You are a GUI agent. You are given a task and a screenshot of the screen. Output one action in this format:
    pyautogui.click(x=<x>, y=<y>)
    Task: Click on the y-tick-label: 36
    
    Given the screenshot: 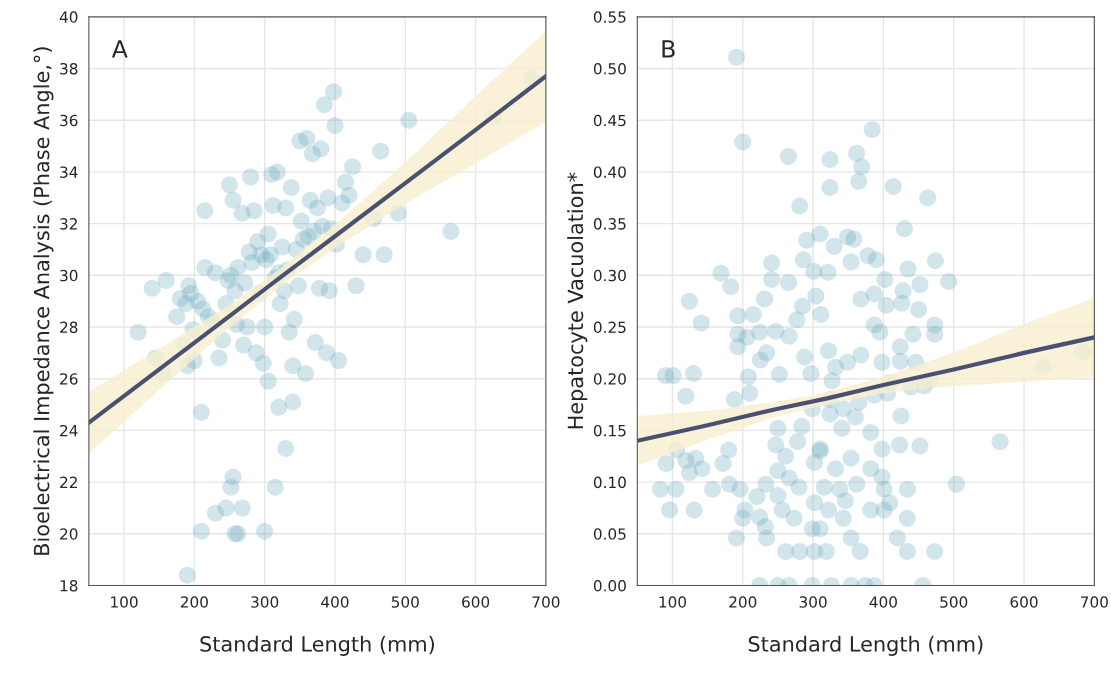 What is the action you would take?
    pyautogui.click(x=69, y=120)
    